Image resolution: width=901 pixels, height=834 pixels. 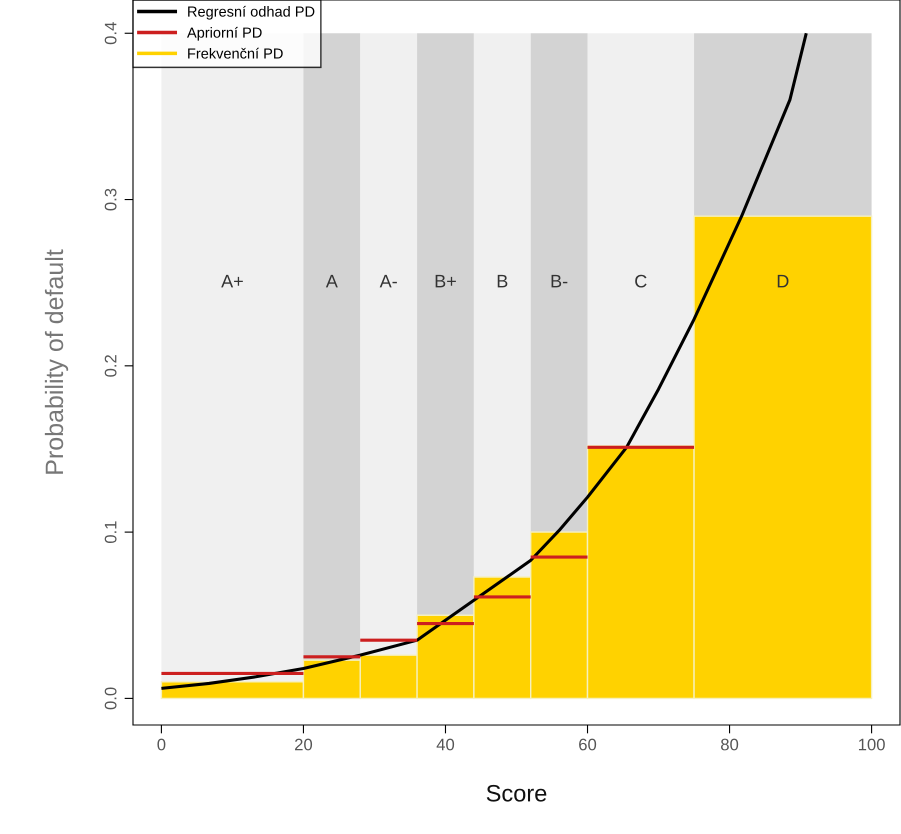 What do you see at coordinates (110, 33) in the screenshot?
I see `y-tick-label: 0.4` at bounding box center [110, 33].